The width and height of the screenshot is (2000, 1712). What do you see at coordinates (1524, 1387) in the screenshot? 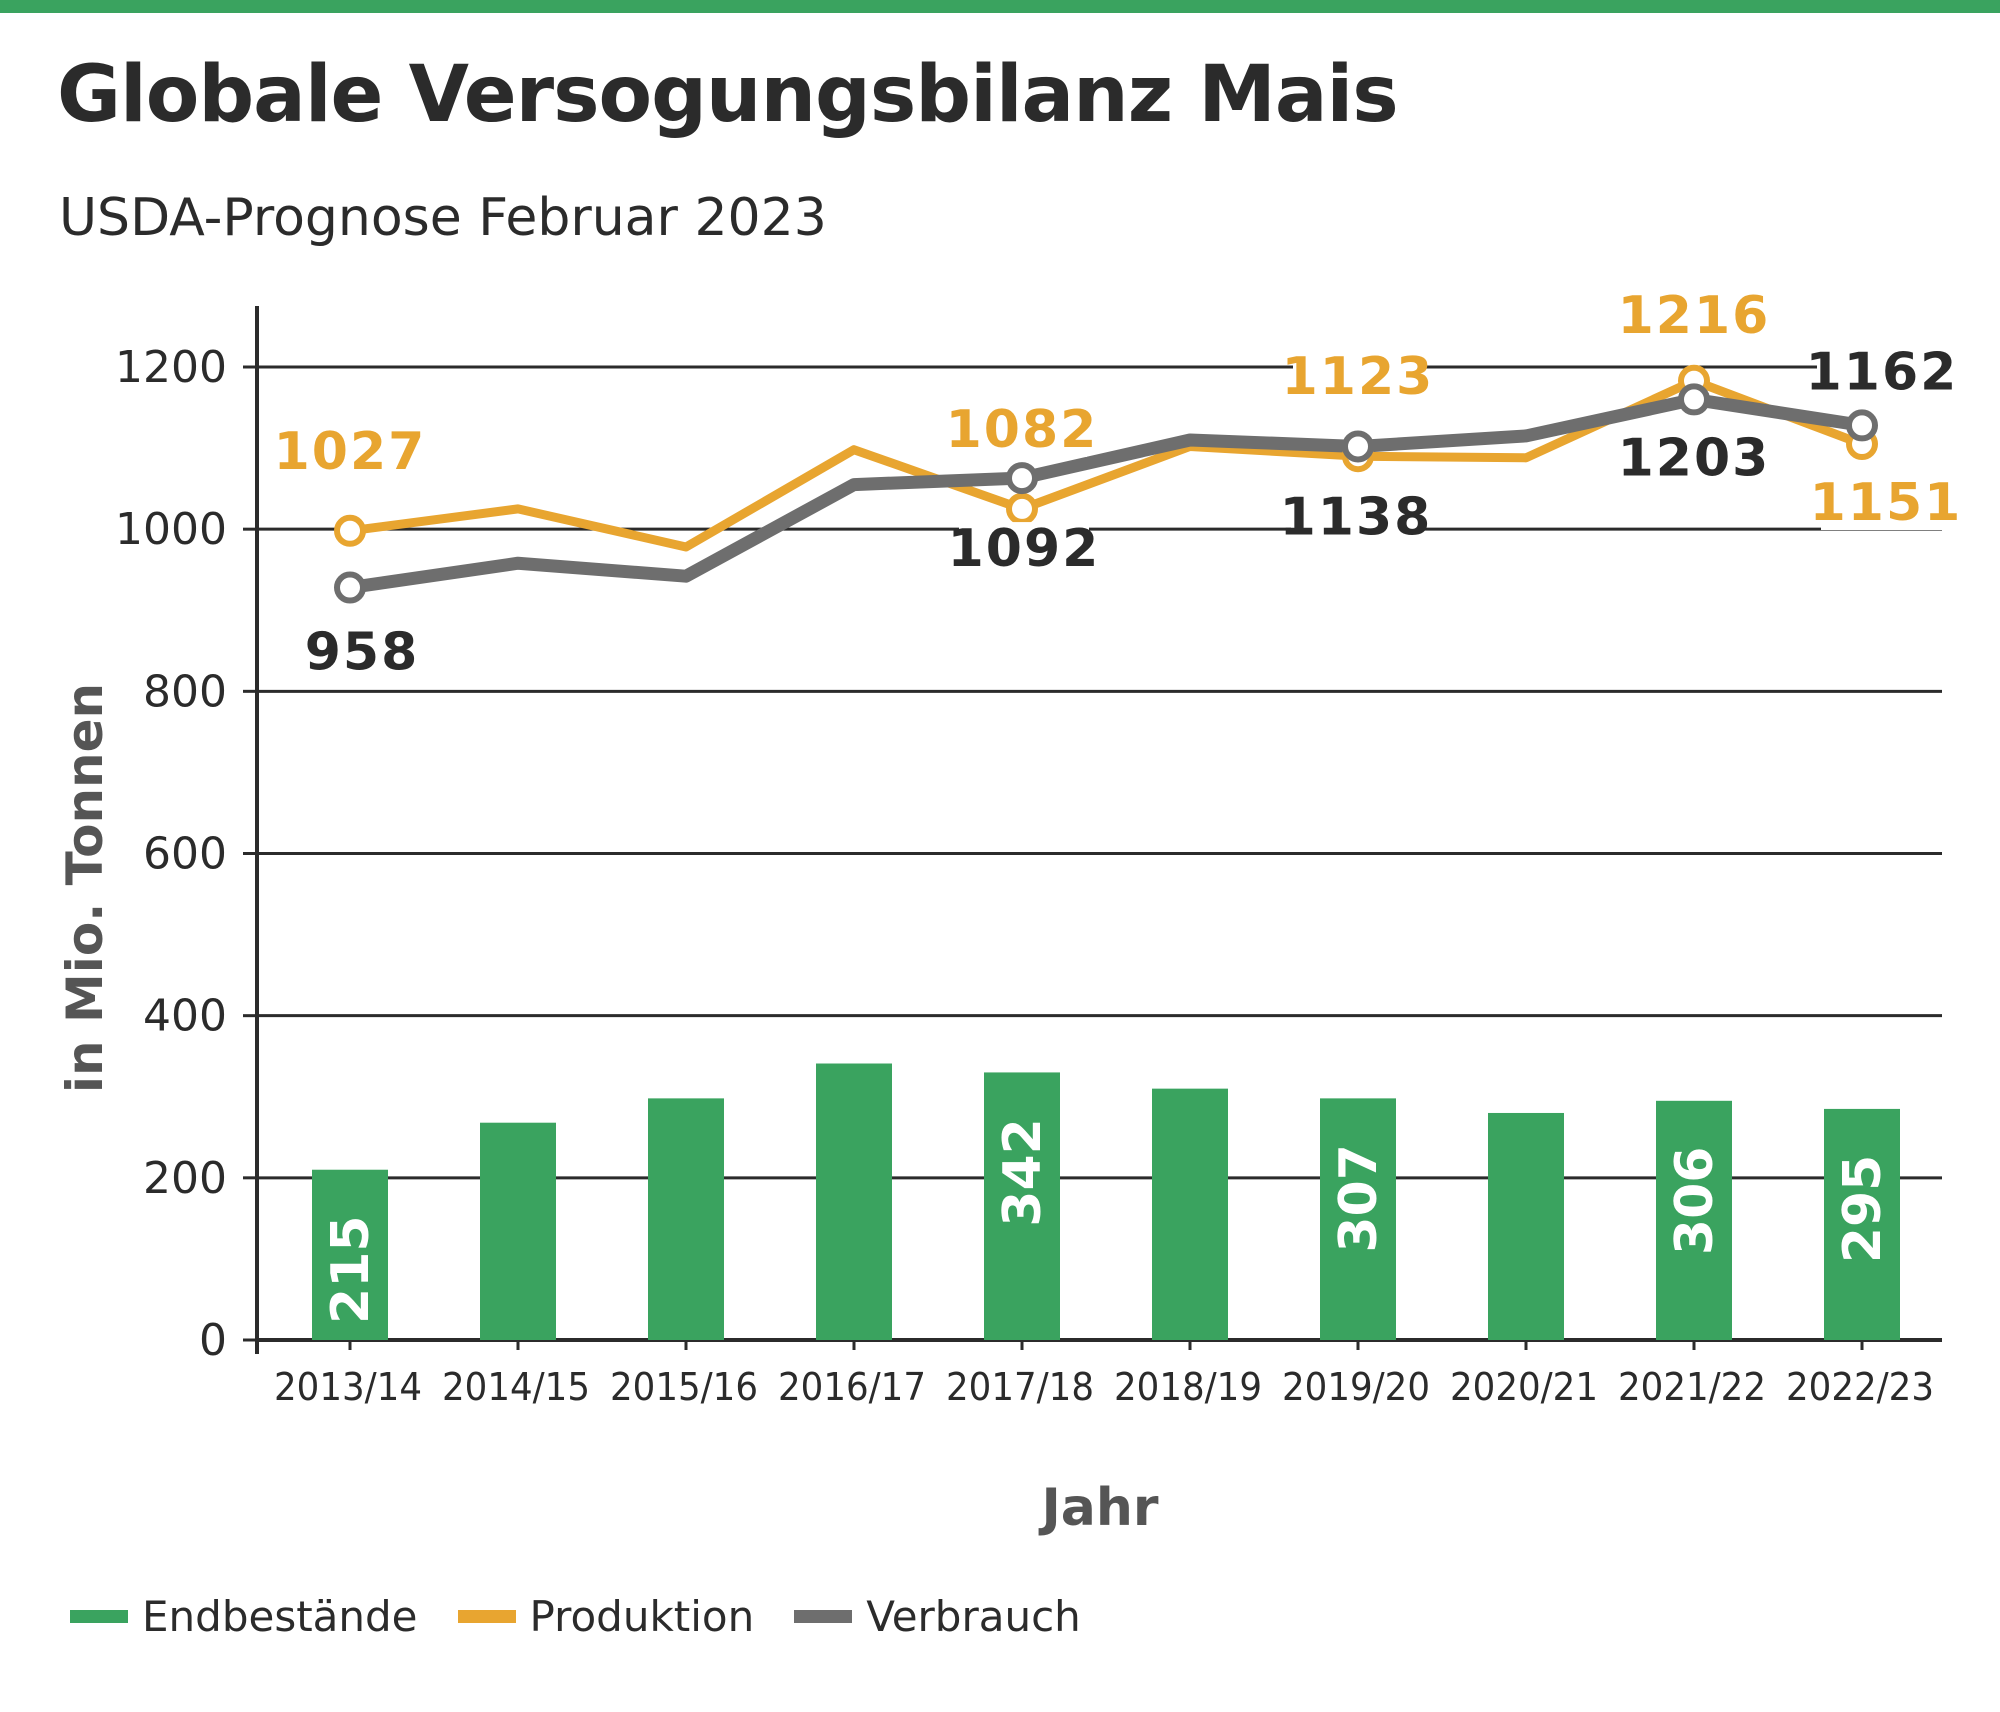
I see `x-tick-label: 2020/21` at bounding box center [1524, 1387].